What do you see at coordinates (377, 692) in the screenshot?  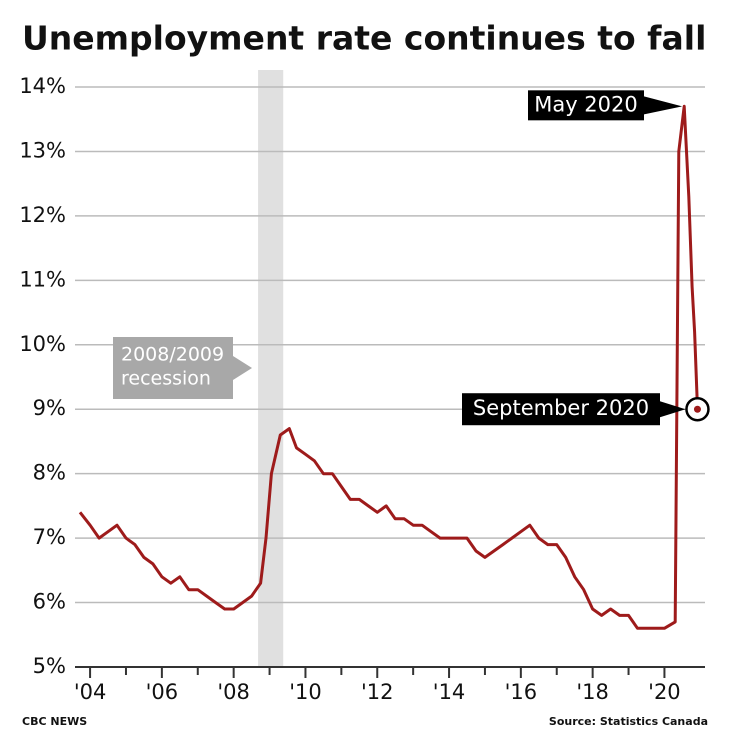 I see `x-tick-label: '12` at bounding box center [377, 692].